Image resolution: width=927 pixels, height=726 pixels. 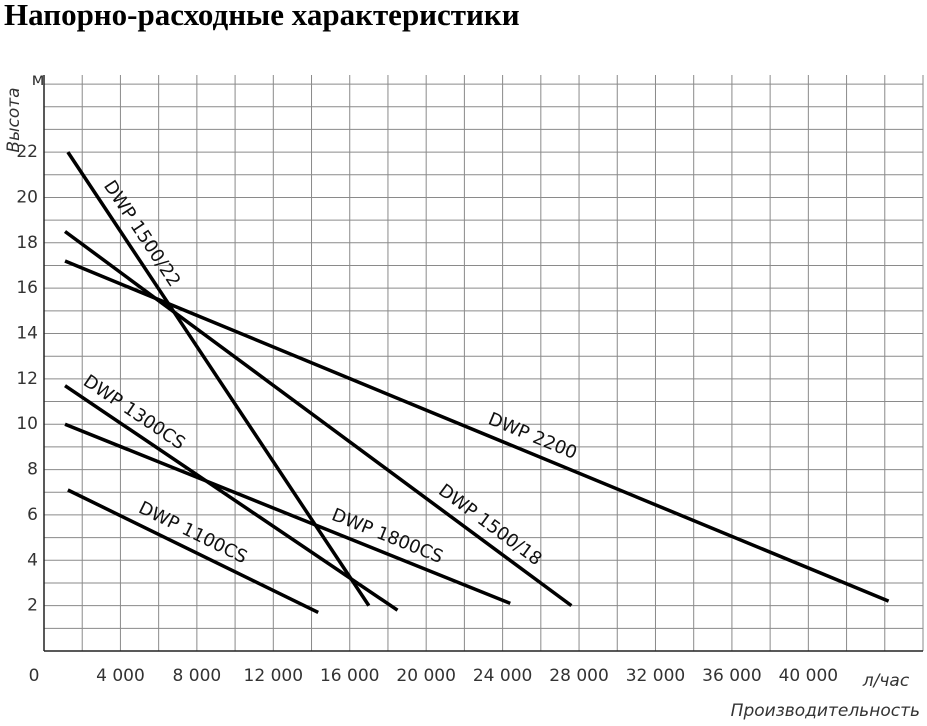 What do you see at coordinates (27, 288) in the screenshot?
I see `y-tick-label: 16` at bounding box center [27, 288].